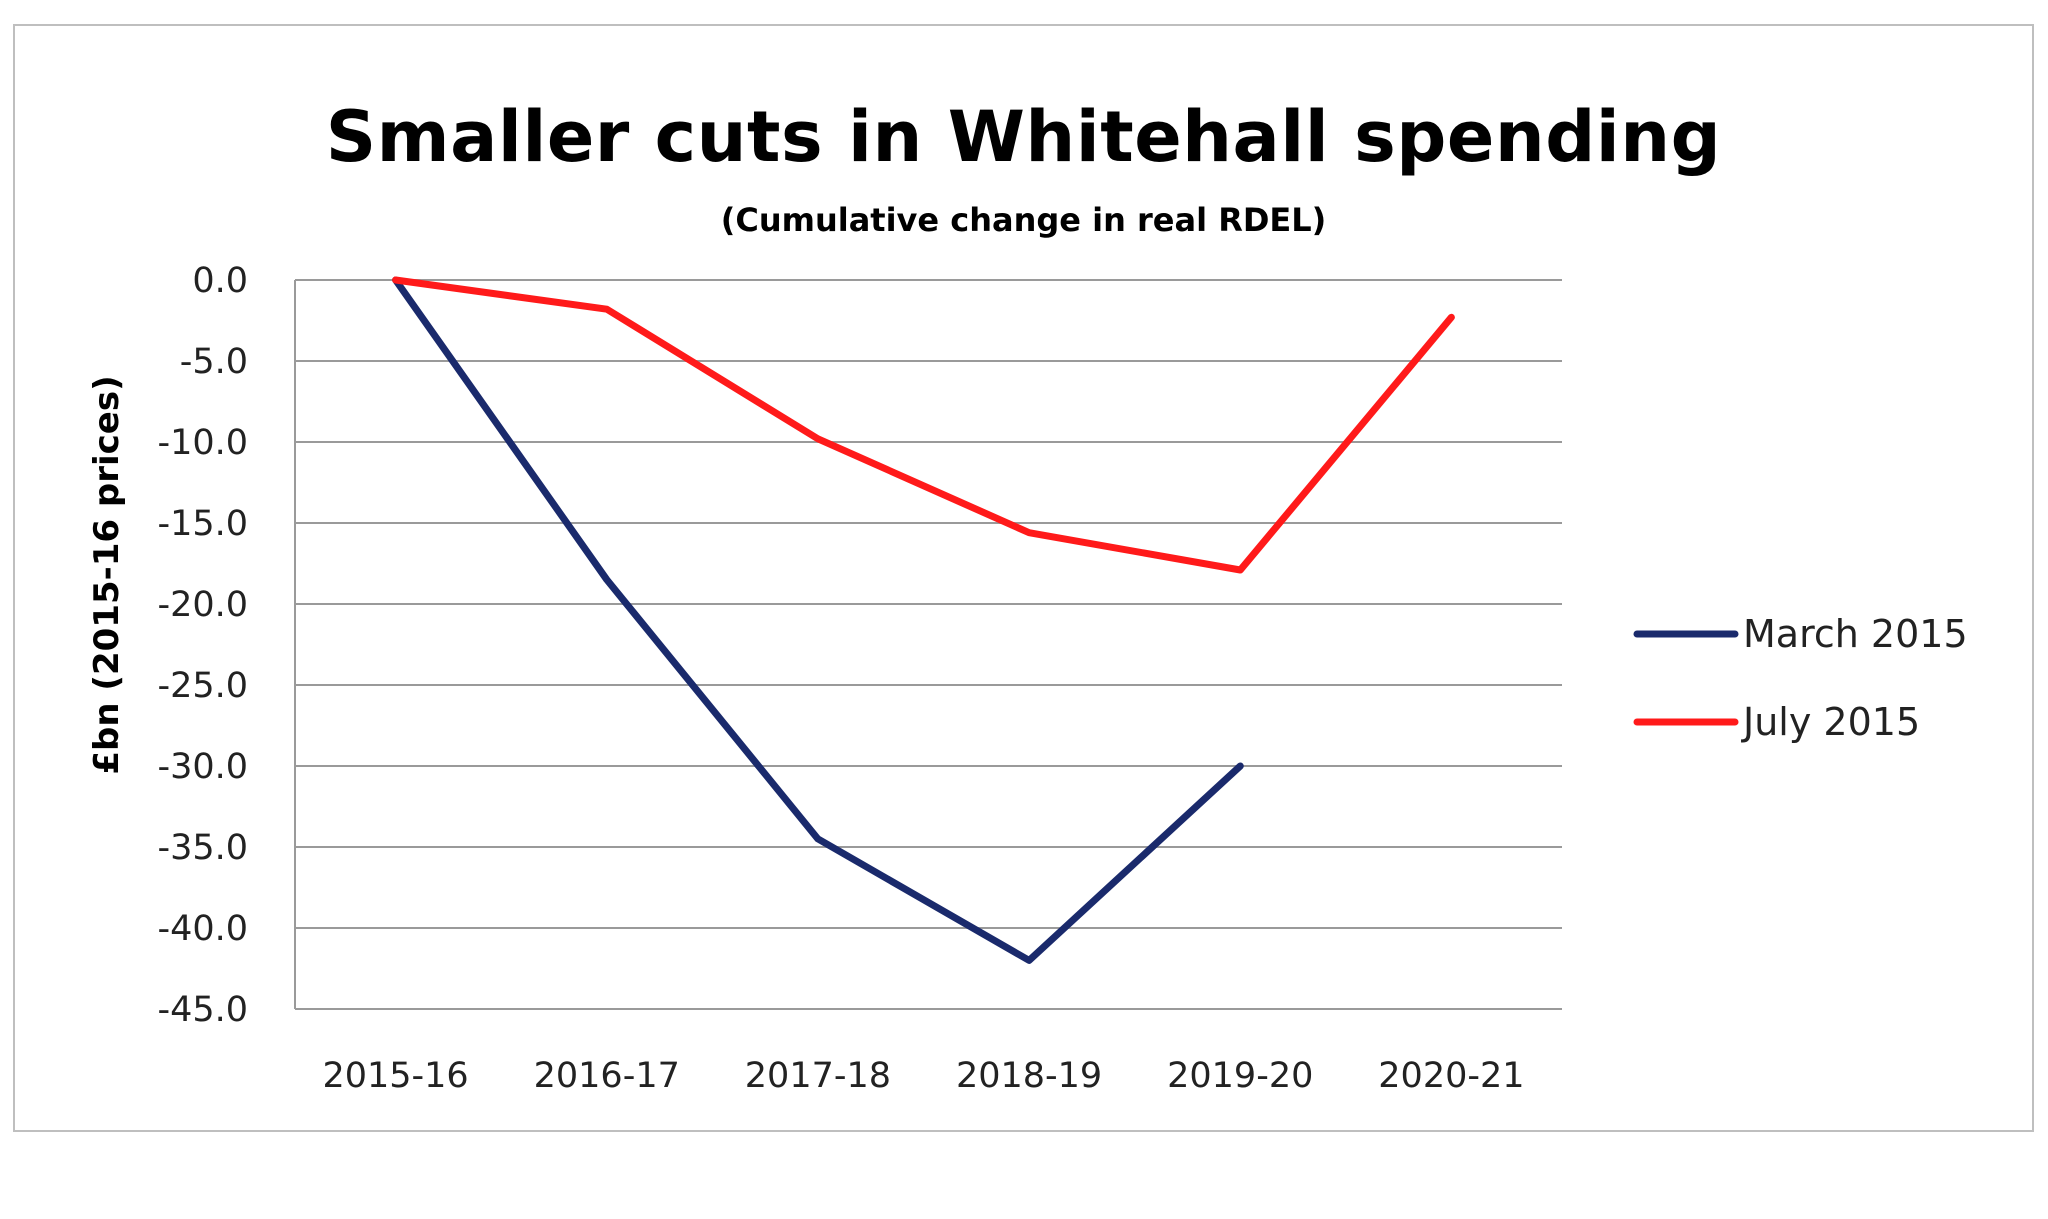 The width and height of the screenshot is (2048, 1219). Describe the element at coordinates (202, 767) in the screenshot. I see `y-tick-label: -30.0` at that location.